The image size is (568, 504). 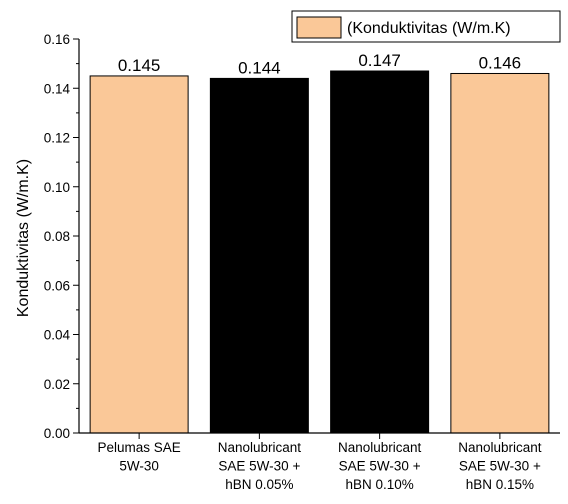 What do you see at coordinates (380, 466) in the screenshot?
I see `category-label-3-line-2: SAE 5W-30 +` at bounding box center [380, 466].